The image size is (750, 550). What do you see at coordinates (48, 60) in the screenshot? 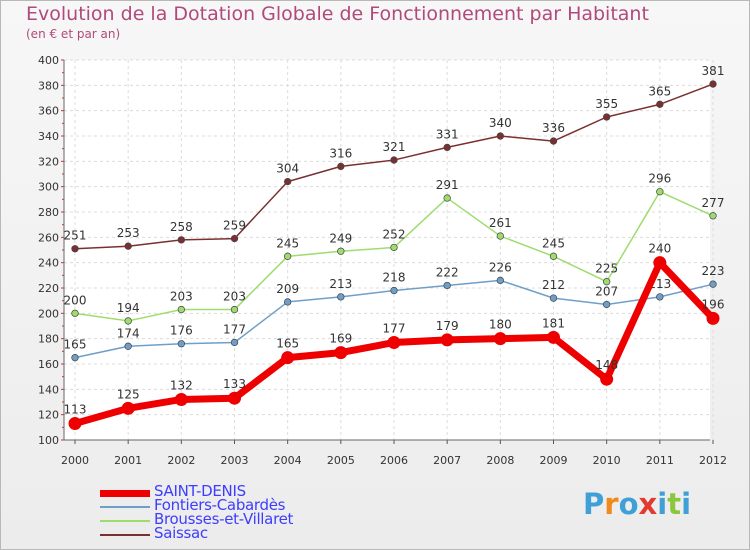
I see `y-tick-label: 400` at bounding box center [48, 60].